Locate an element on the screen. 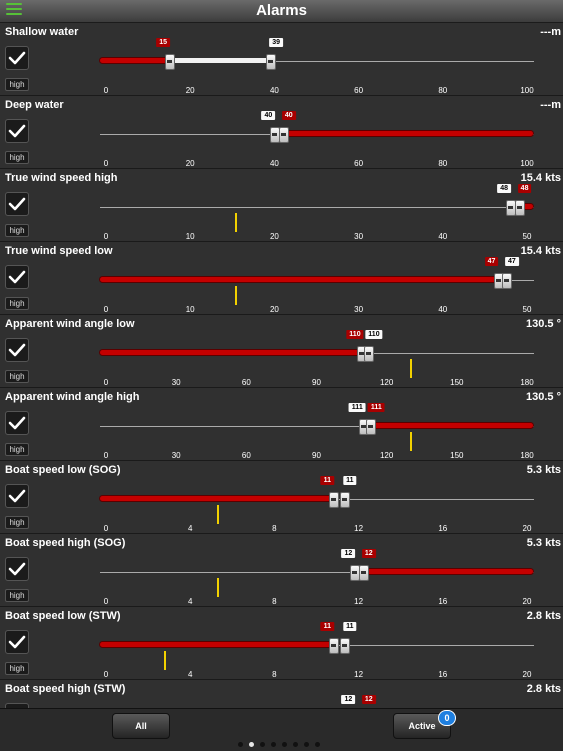 Image resolution: width=563 pixels, height=751 pixels. active-count-badge: 0 is located at coordinates (447, 718).